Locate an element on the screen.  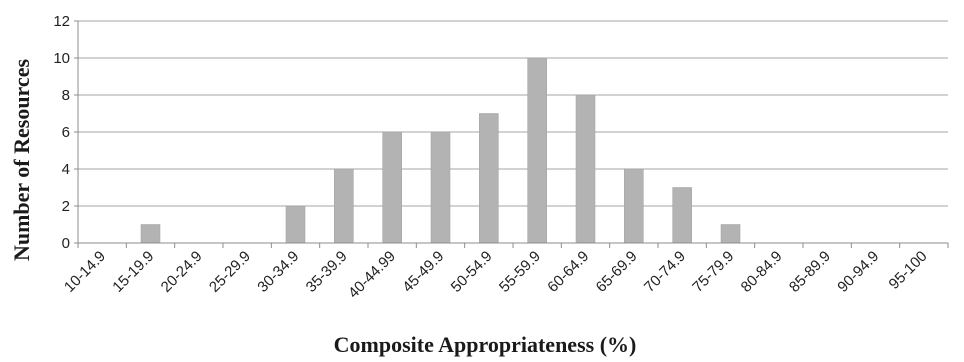
x-tick-label: 10-14.9 is located at coordinates (85, 272).